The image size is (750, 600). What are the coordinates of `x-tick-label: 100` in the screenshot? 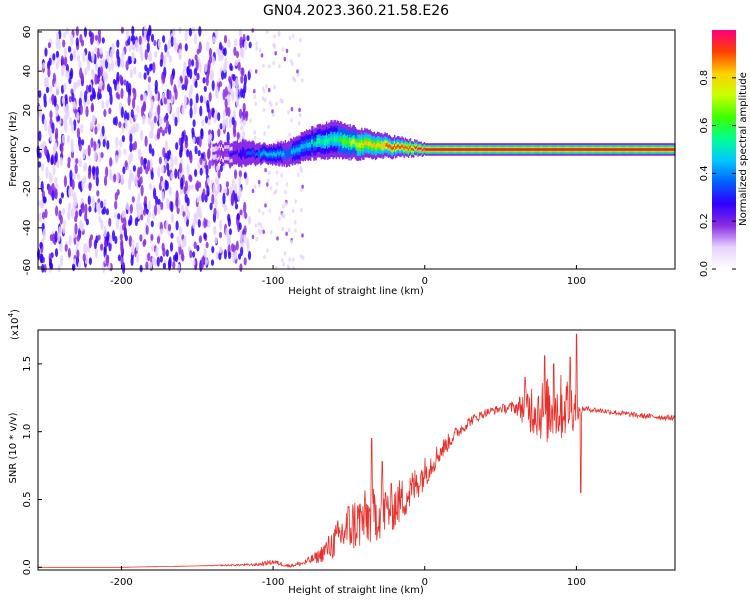 It's located at (576, 281).